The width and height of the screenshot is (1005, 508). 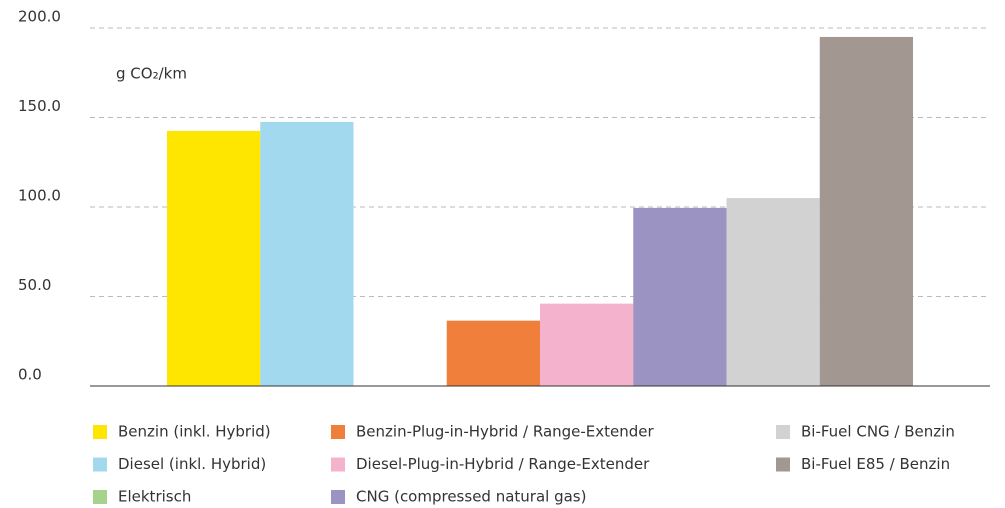 What do you see at coordinates (39, 17) in the screenshot?
I see `y-tick-label: 200.0` at bounding box center [39, 17].